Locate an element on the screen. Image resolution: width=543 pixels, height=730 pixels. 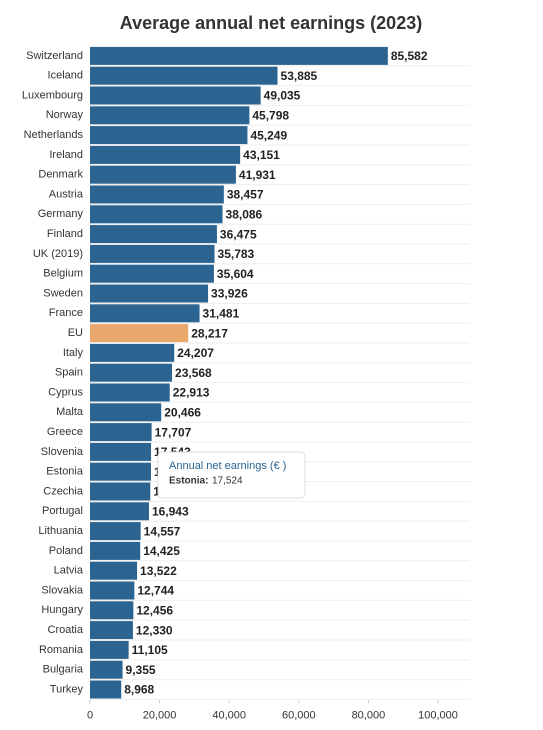
y-tick-label: Bulgaria is located at coordinates (63, 670).